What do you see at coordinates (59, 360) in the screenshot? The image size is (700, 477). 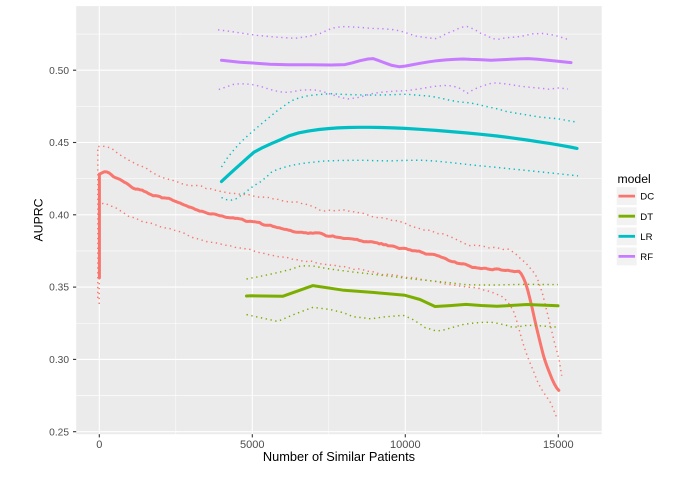 I see `svg-text: 0.30` at bounding box center [59, 360].